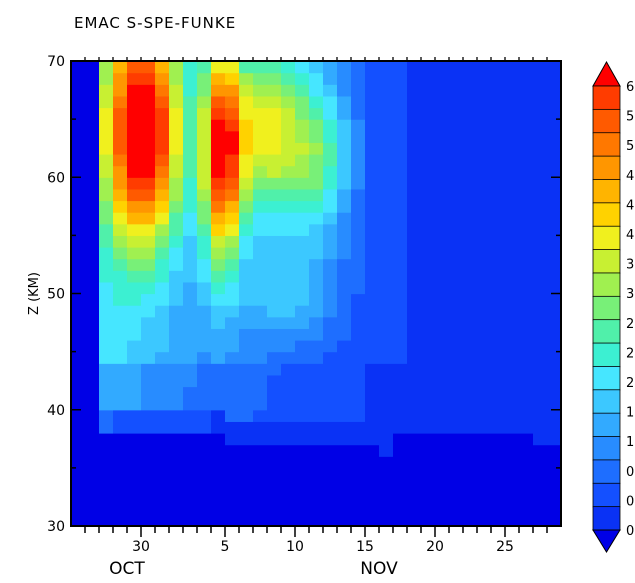 The height and width of the screenshot is (583, 635). I want to click on x-month-label: OCT, so click(127, 569).